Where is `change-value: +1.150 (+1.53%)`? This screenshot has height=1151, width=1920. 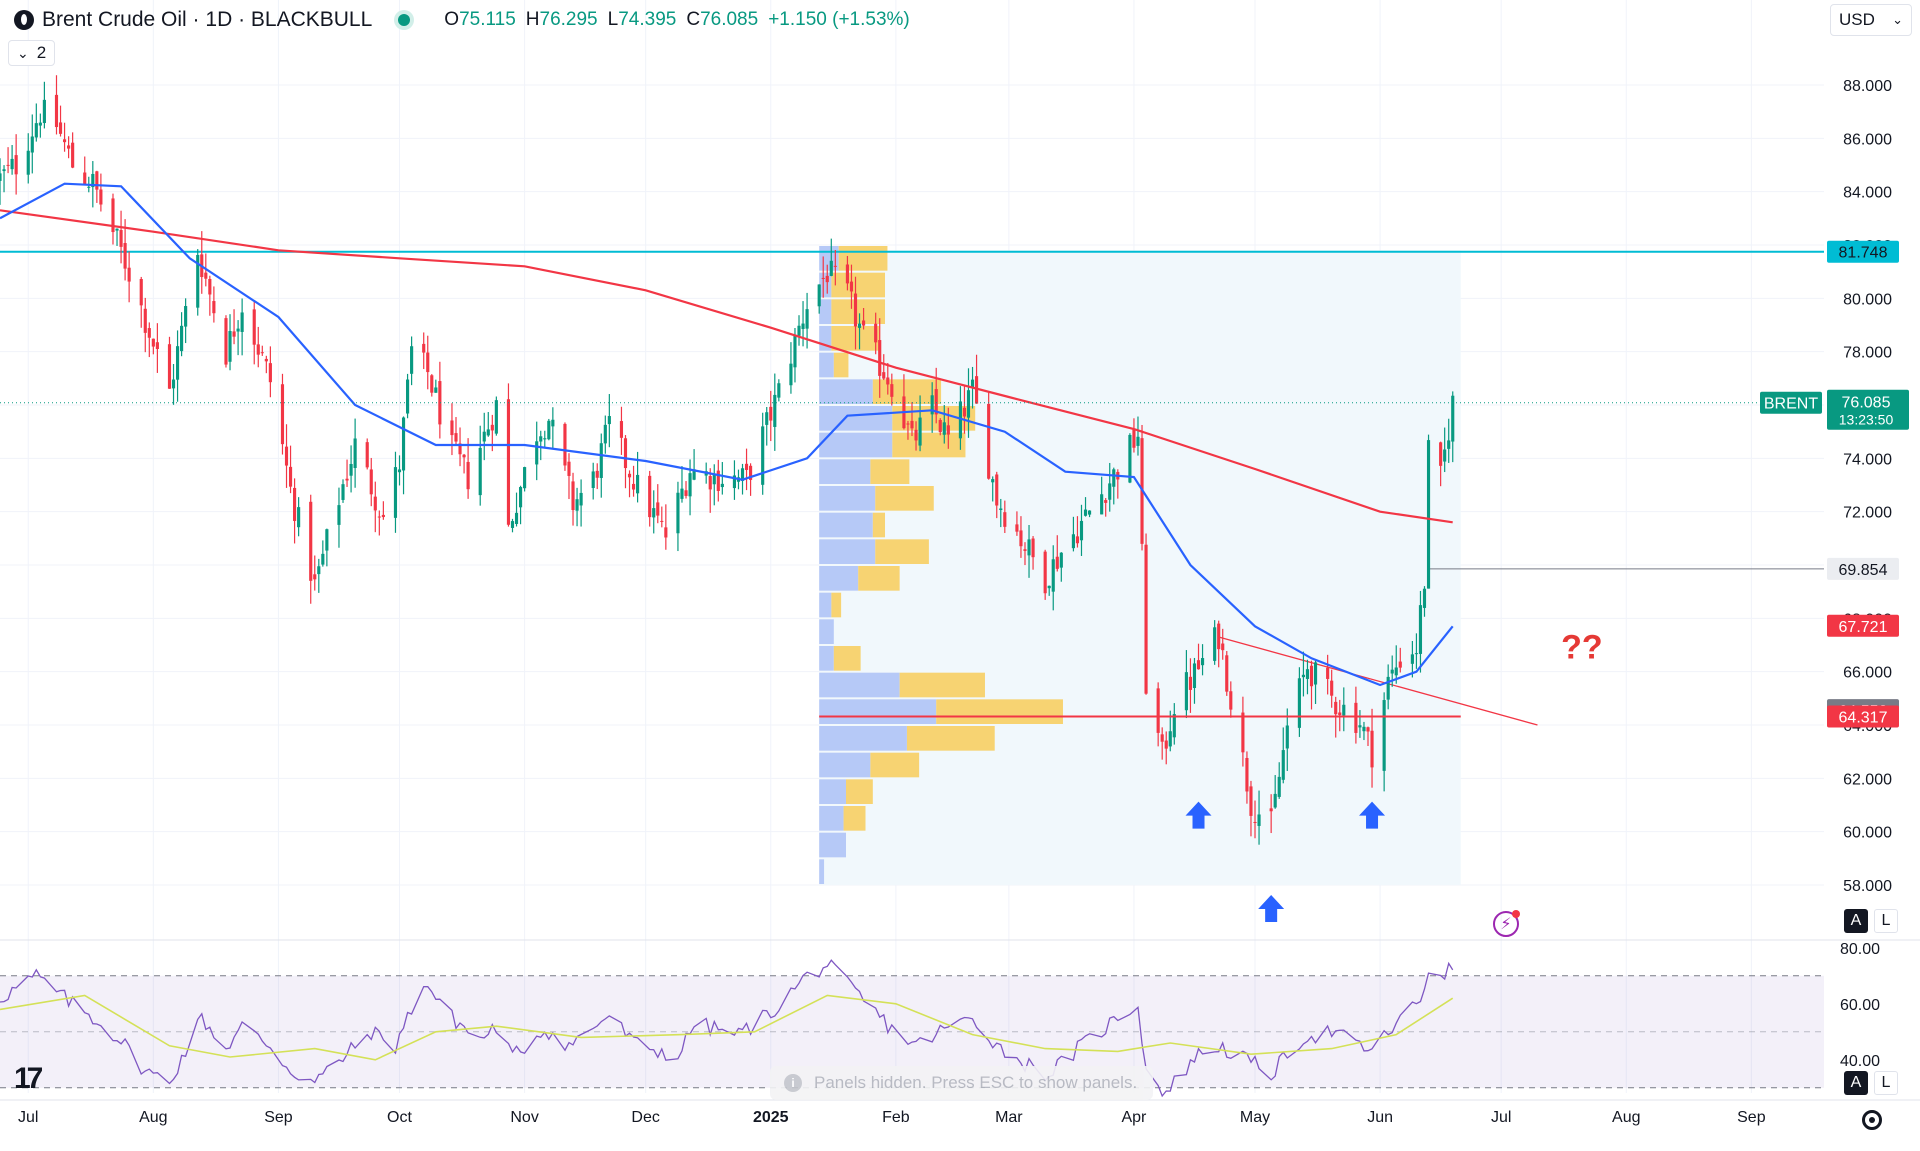 change-value: +1.150 (+1.53%) is located at coordinates (839, 19).